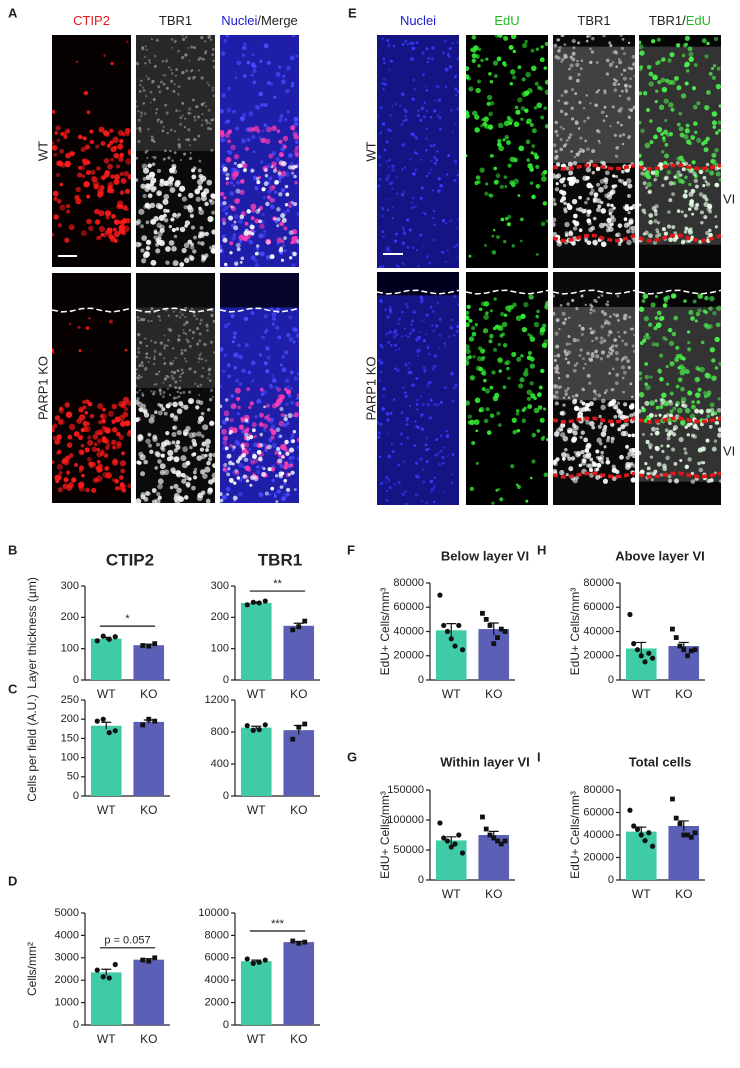  What do you see at coordinates (127, 619) in the screenshot?
I see `significance-label: *` at bounding box center [127, 619].